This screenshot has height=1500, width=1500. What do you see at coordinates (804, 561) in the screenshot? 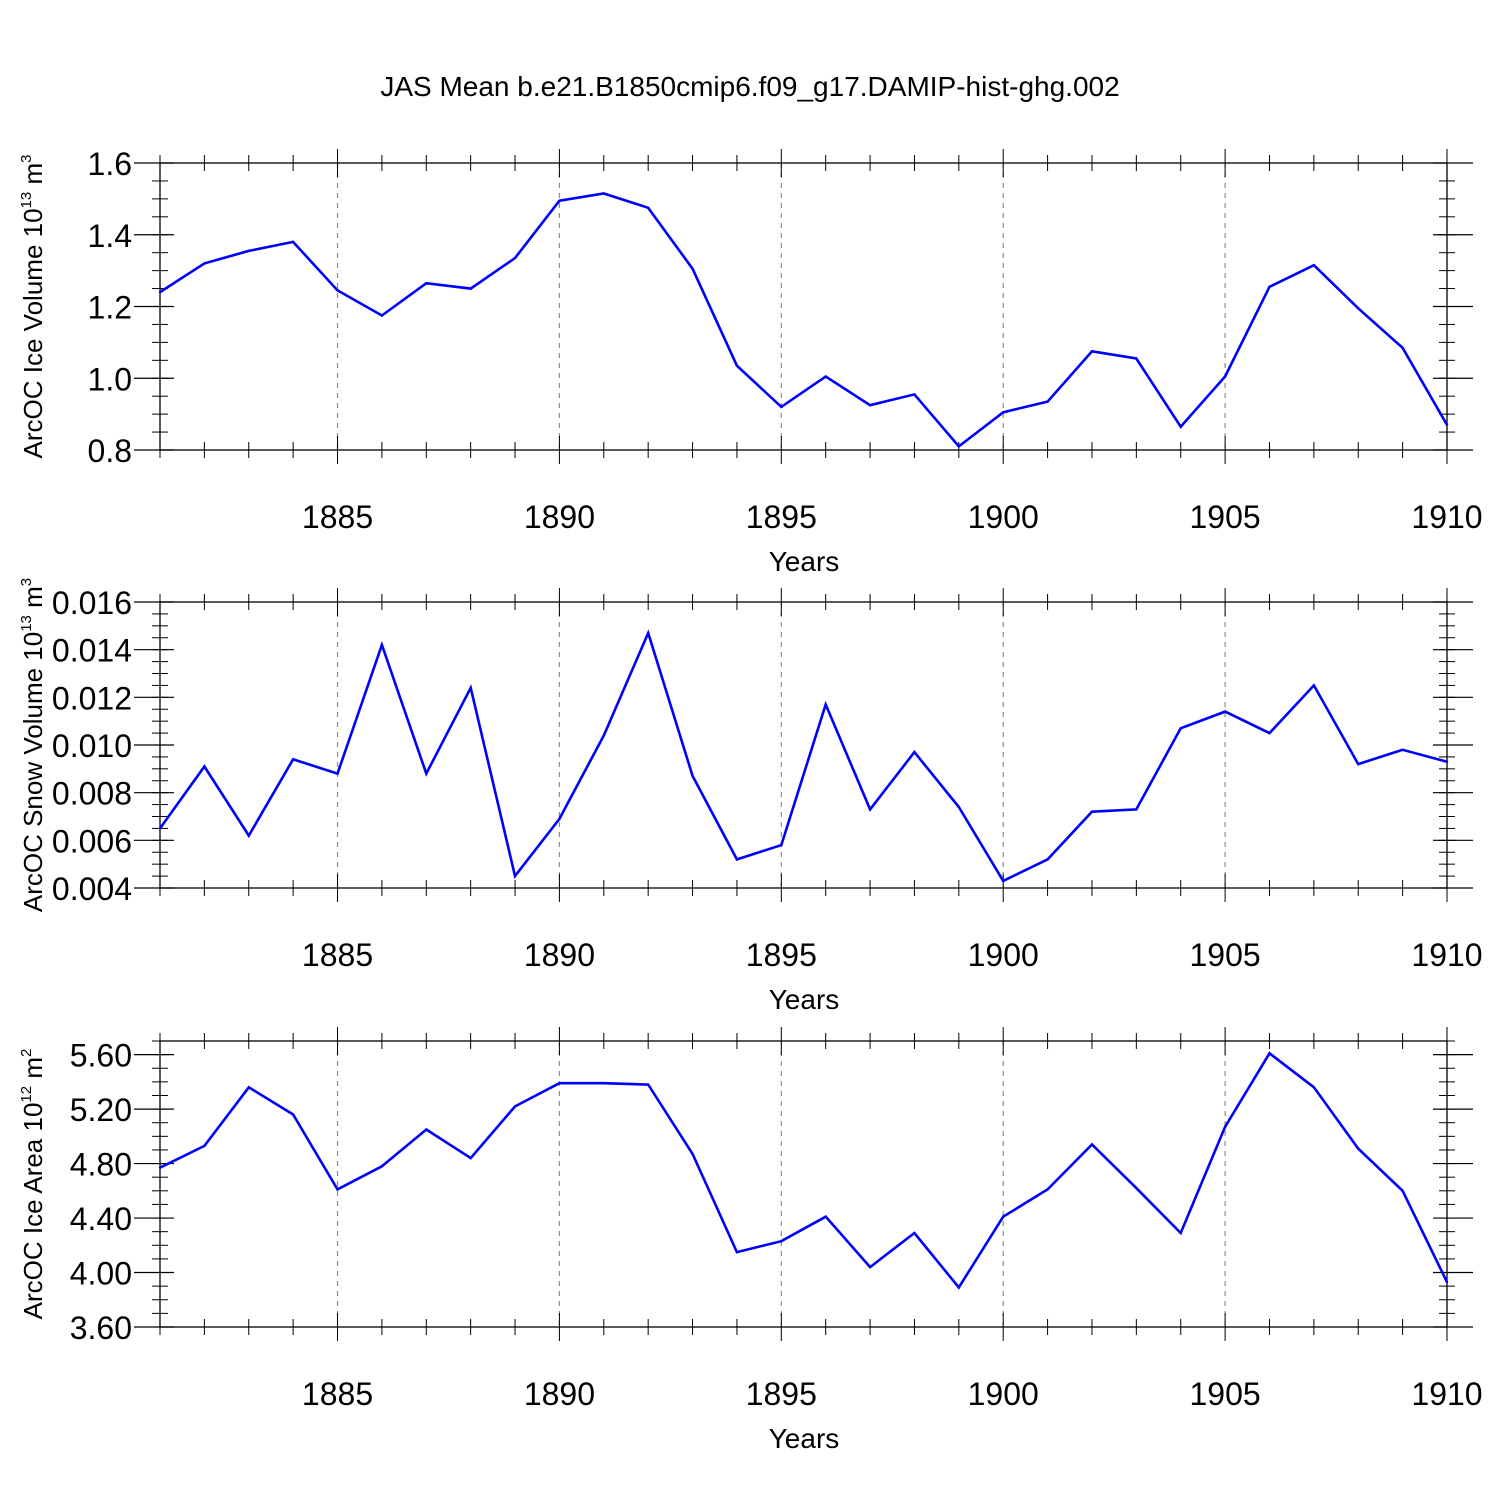
I see `x-axis-label: Years` at bounding box center [804, 561].